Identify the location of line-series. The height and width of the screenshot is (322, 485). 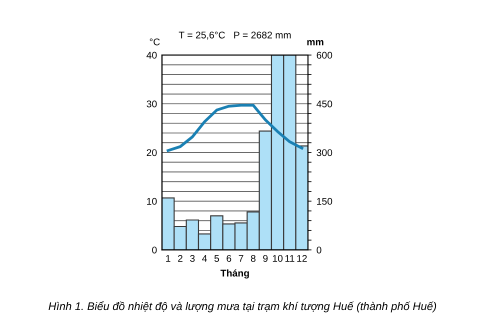
(235, 128).